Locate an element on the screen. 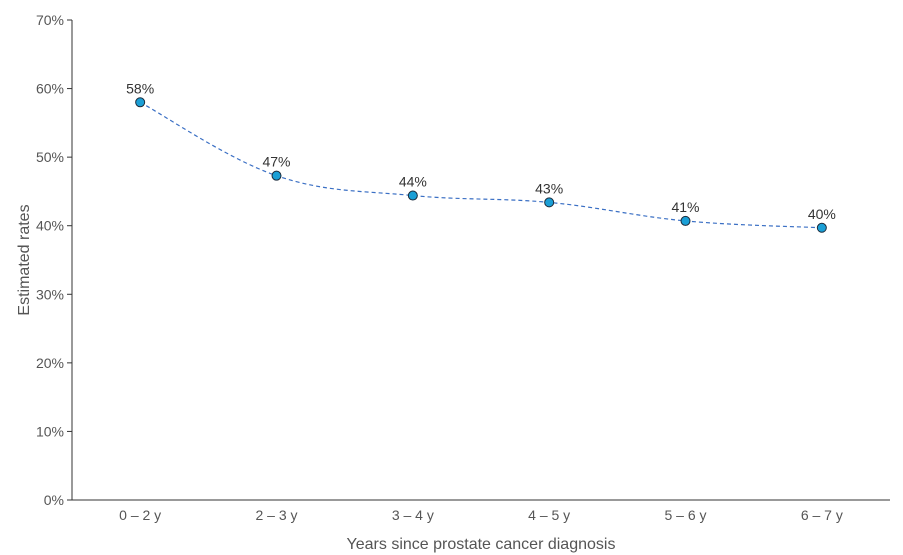  x-tick-label: 4 – 5 y is located at coordinates (549, 515).